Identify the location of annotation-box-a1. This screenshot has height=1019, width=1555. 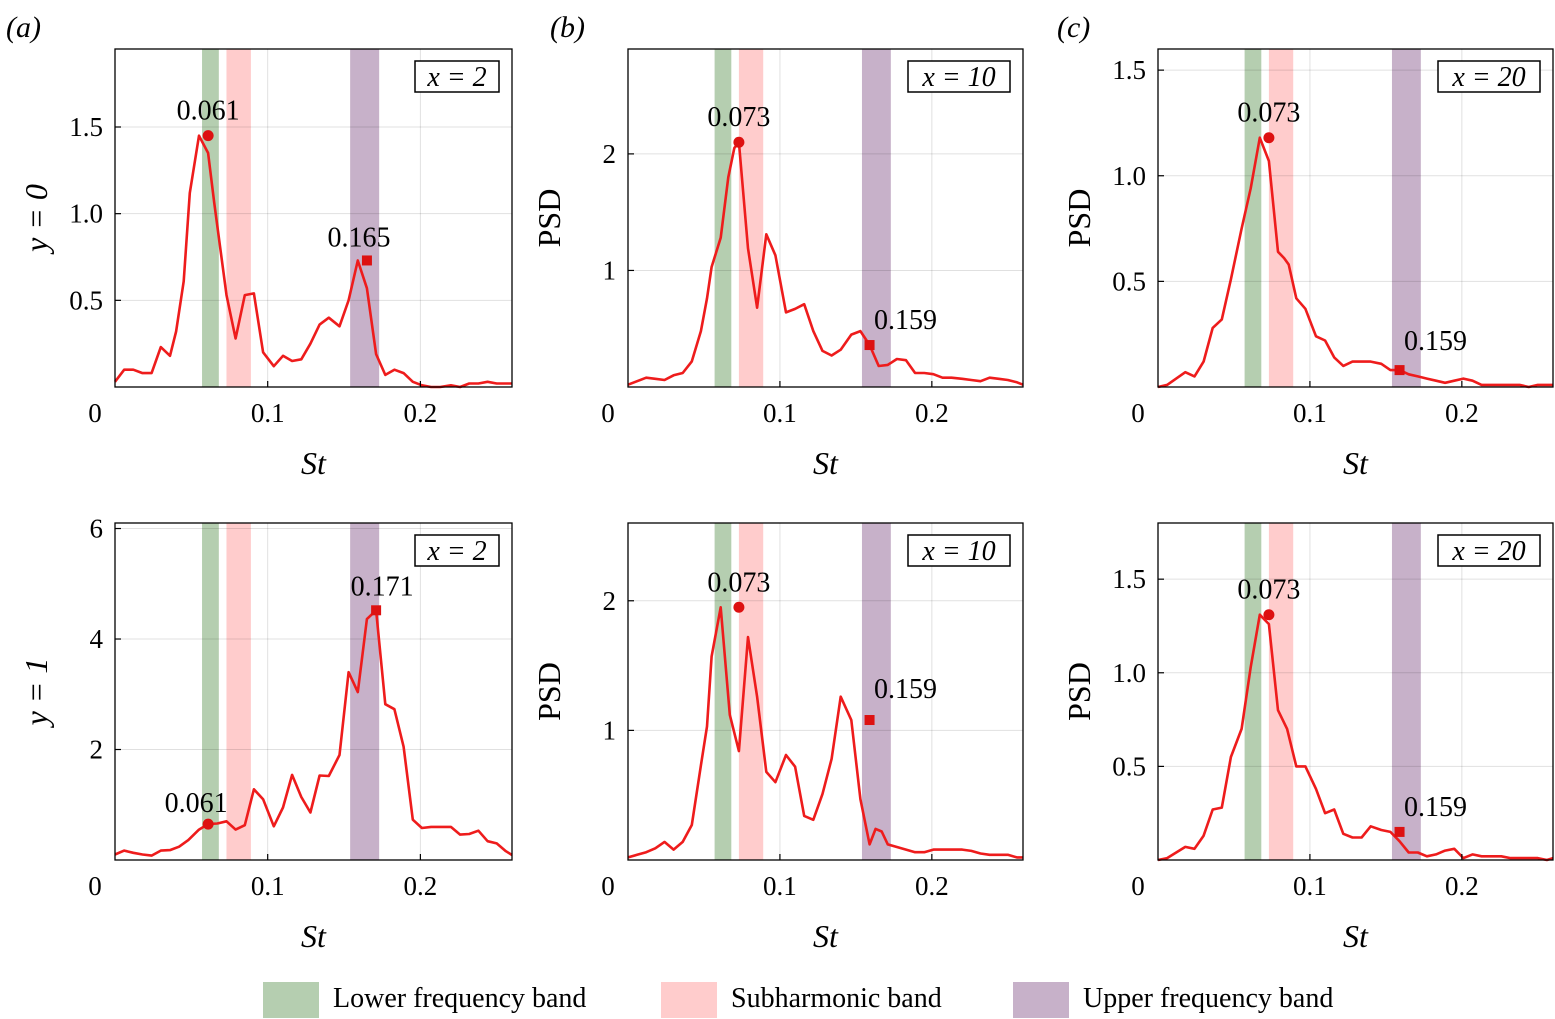
(457, 76).